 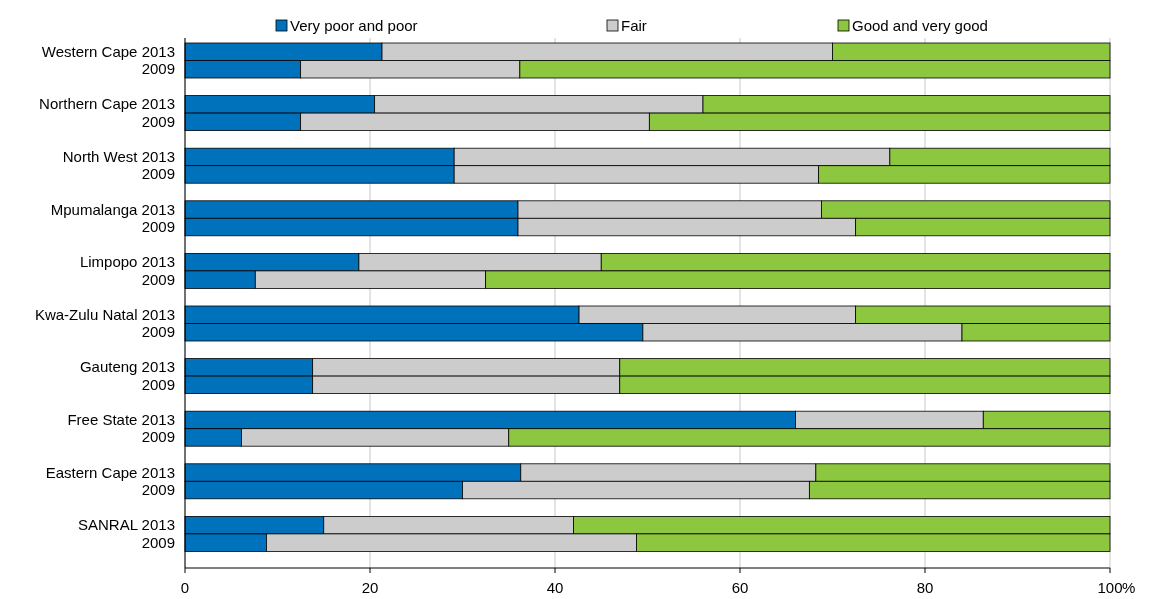 What do you see at coordinates (555, 587) in the screenshot?
I see `x-tick-label: 40` at bounding box center [555, 587].